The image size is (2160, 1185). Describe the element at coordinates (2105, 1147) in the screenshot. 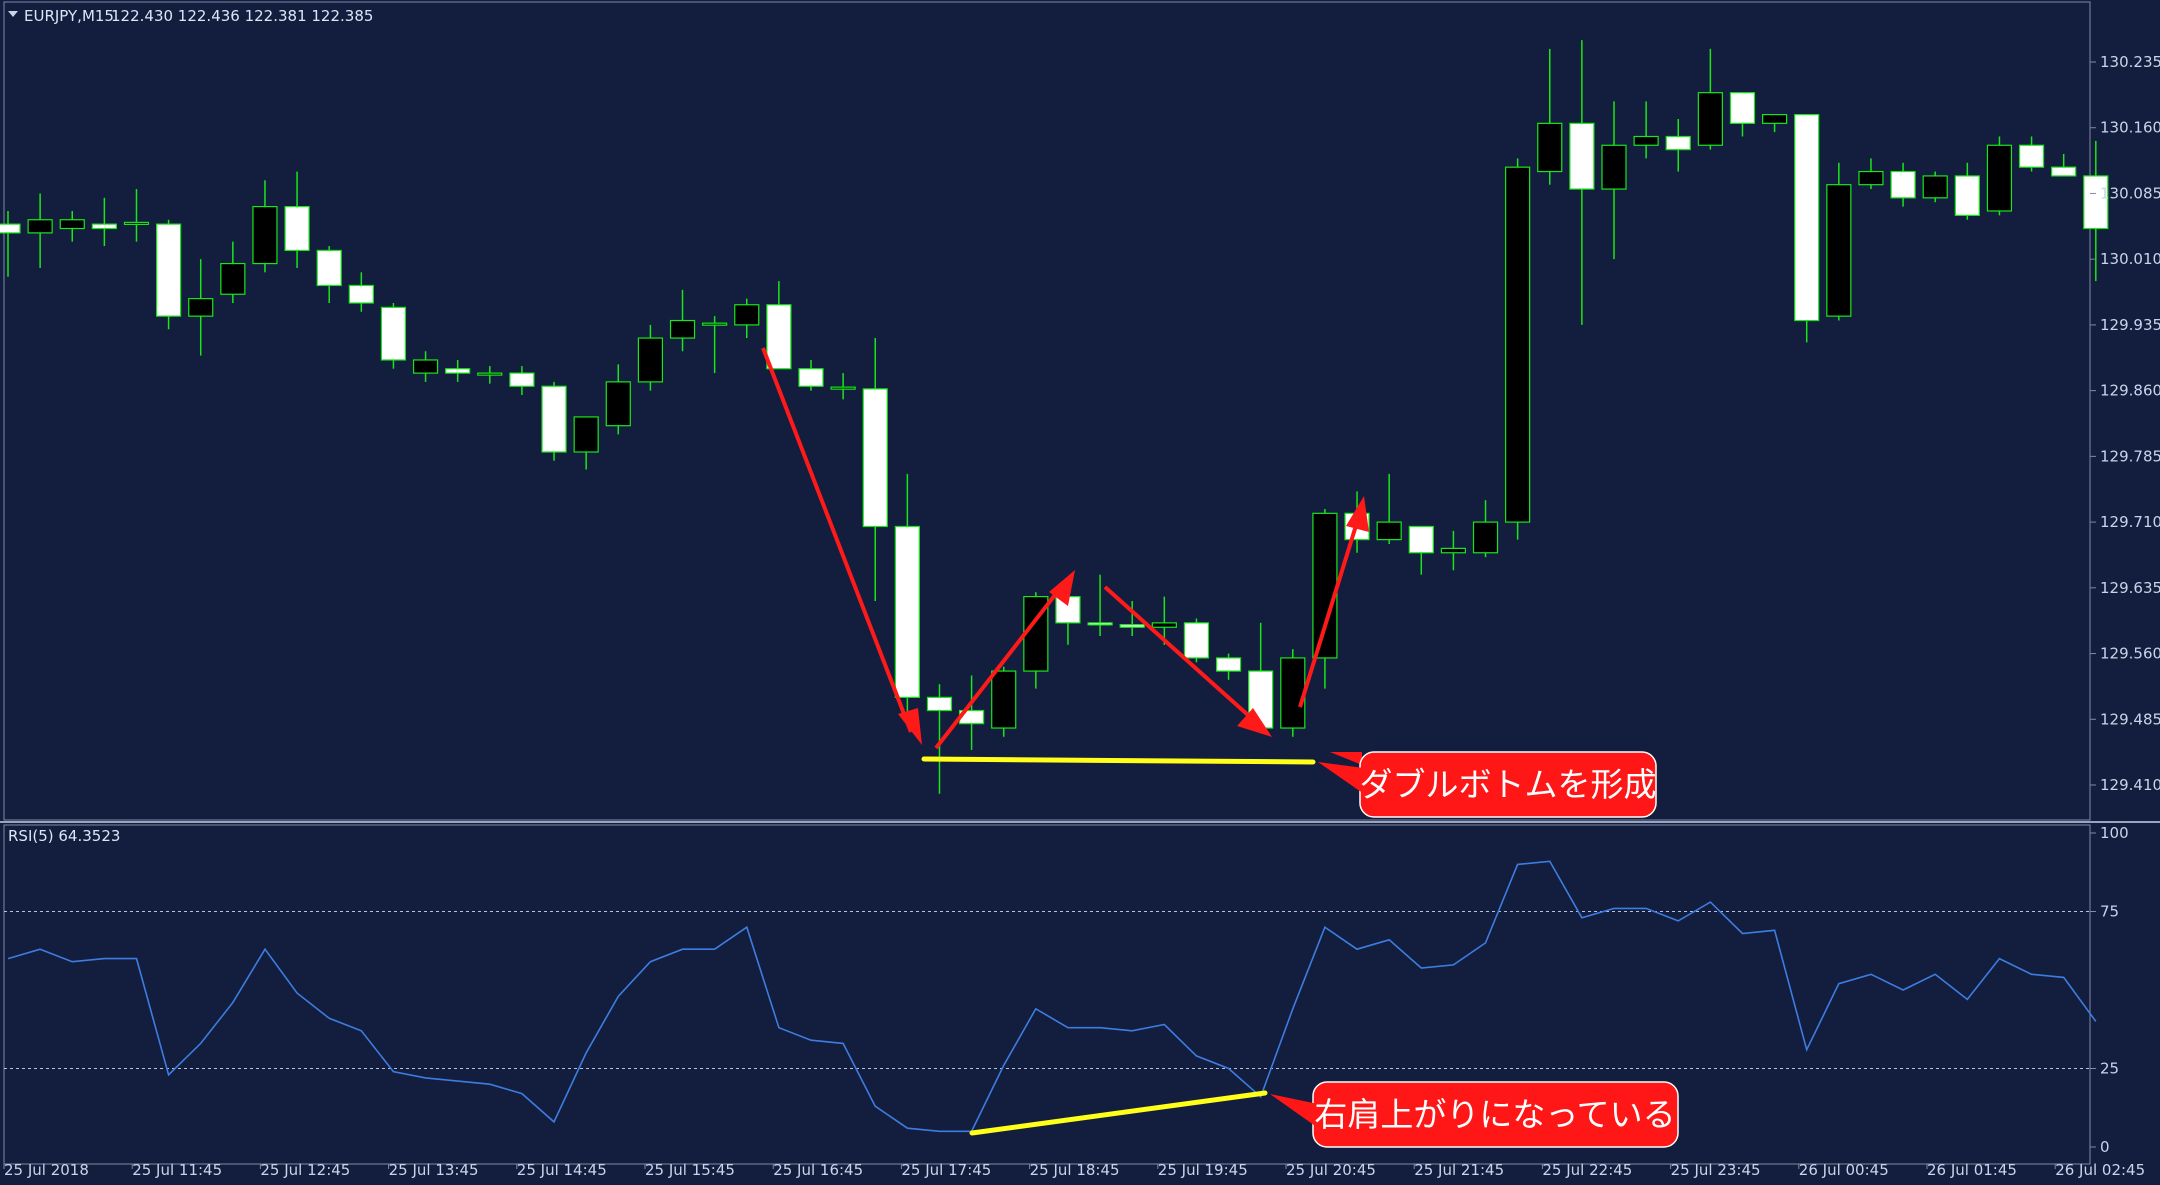

I see `rsi-tick-label: 0` at that location.